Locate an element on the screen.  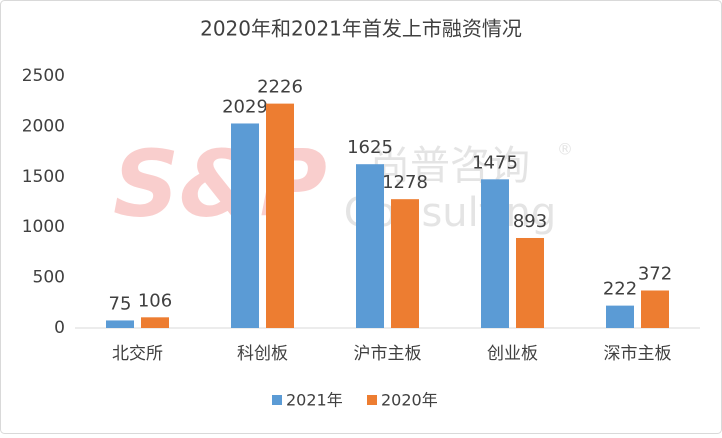
x-tick-label: 科创板 is located at coordinates (262, 354).